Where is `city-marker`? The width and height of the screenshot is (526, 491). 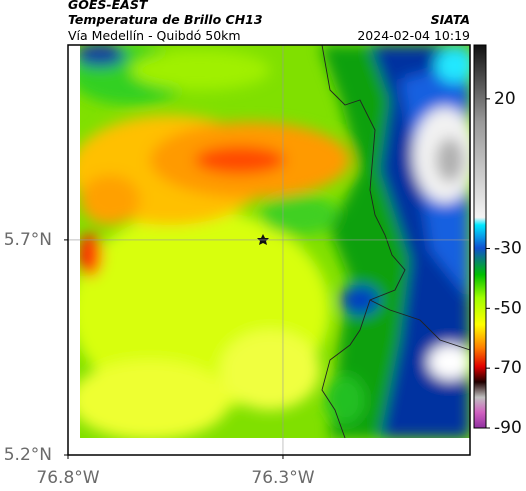
city-marker is located at coordinates (263, 239).